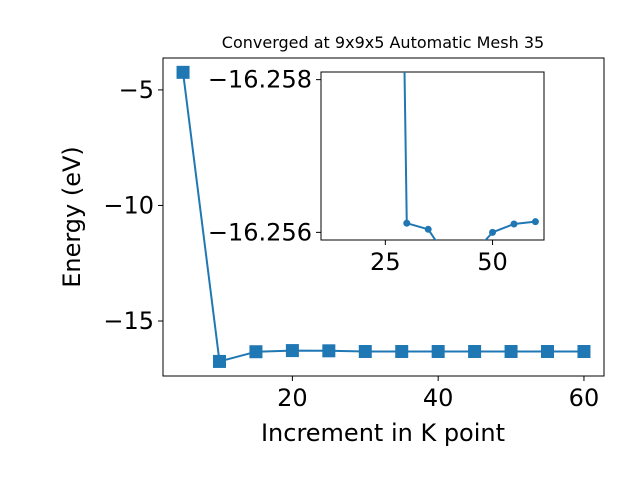  What do you see at coordinates (136, 90) in the screenshot?
I see `main-y-tick-label: −5` at bounding box center [136, 90].